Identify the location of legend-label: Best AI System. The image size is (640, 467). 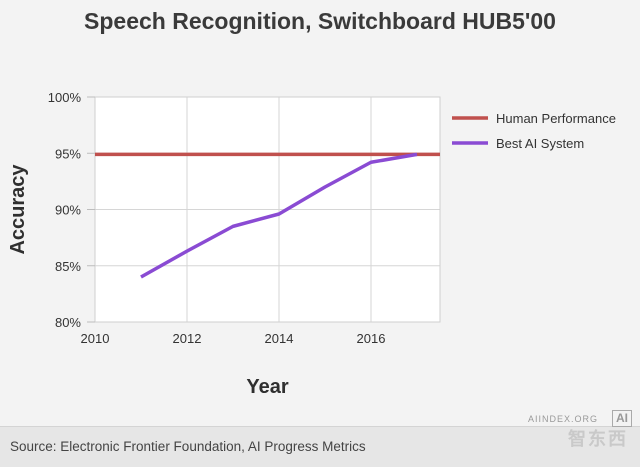
(540, 143).